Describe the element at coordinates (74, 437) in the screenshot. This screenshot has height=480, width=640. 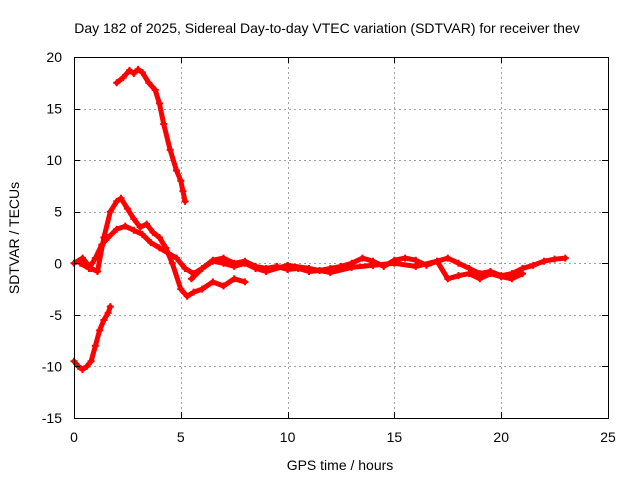
I see `x-tick-label: 0` at that location.